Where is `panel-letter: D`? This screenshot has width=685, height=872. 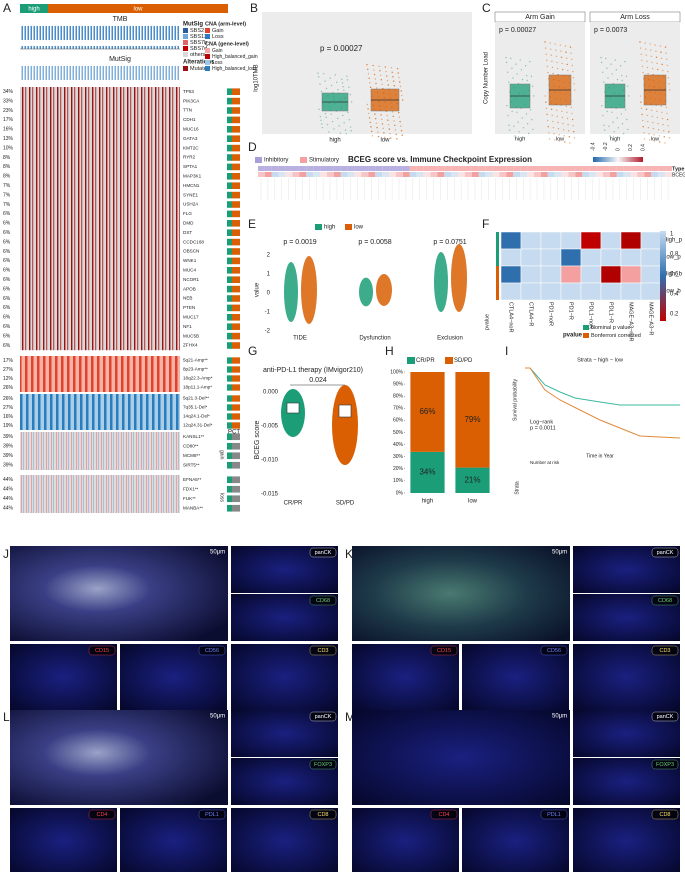 panel-letter: D is located at coordinates (252, 147).